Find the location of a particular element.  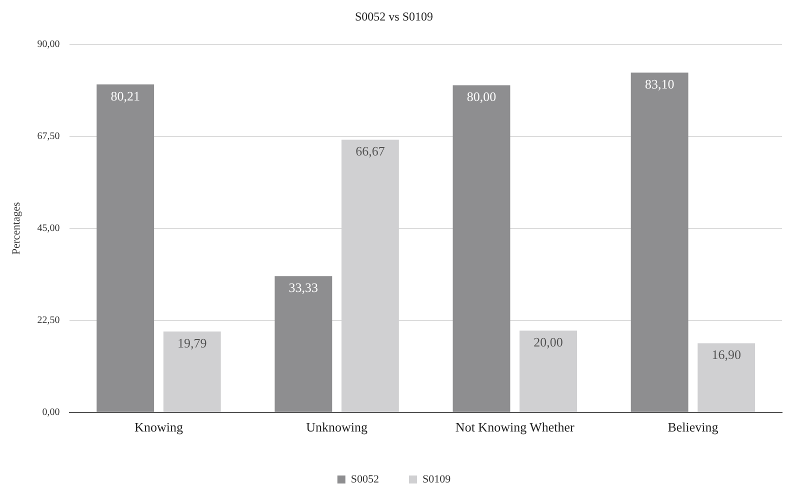

data-label: 20,00 is located at coordinates (548, 342).